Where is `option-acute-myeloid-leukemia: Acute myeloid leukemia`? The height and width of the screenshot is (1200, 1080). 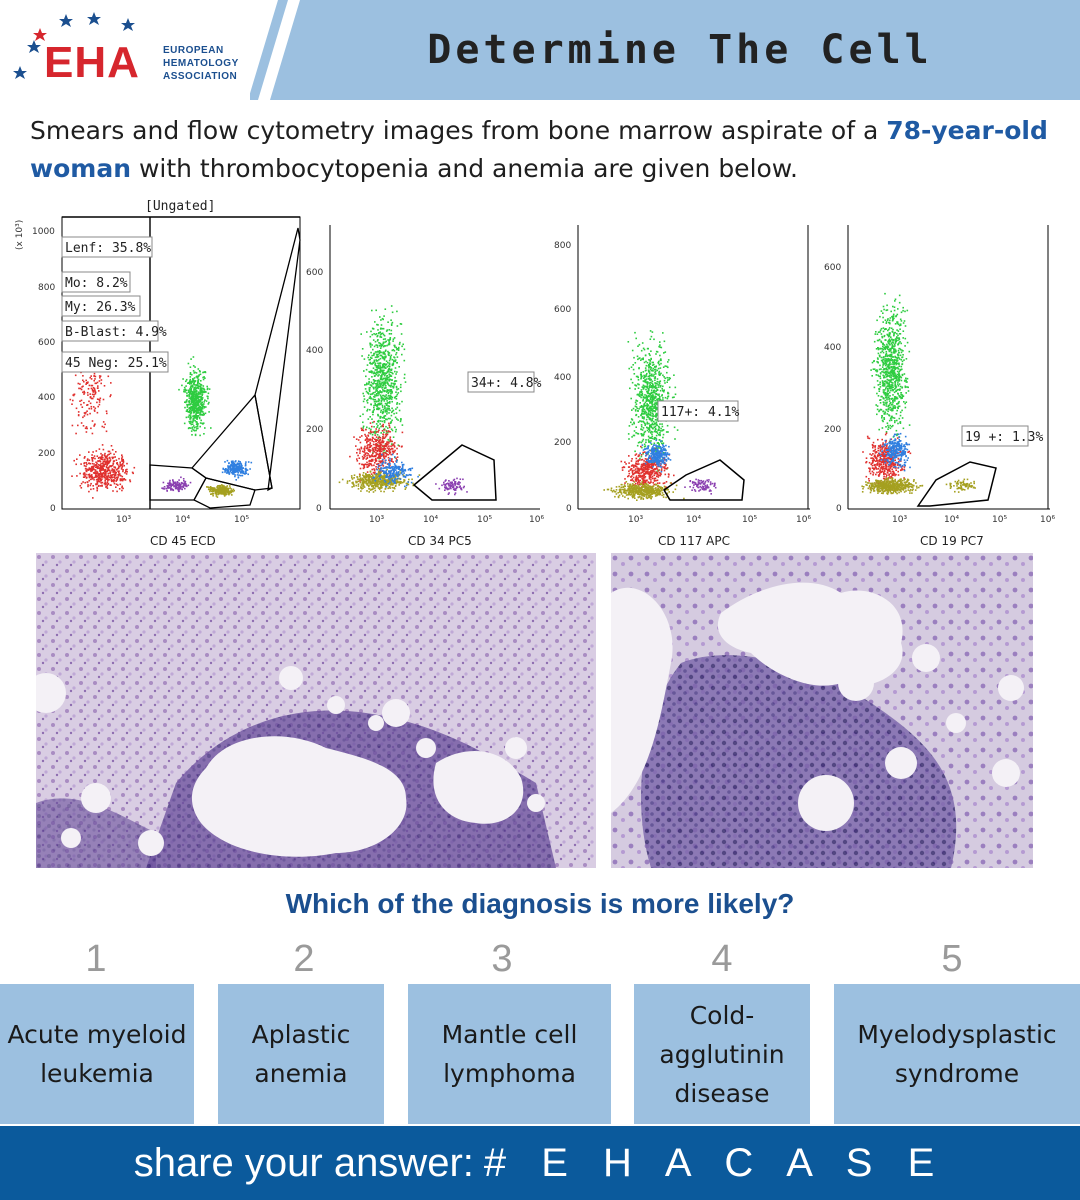 option-acute-myeloid-leukemia: Acute myeloid leukemia is located at coordinates (97, 1054).